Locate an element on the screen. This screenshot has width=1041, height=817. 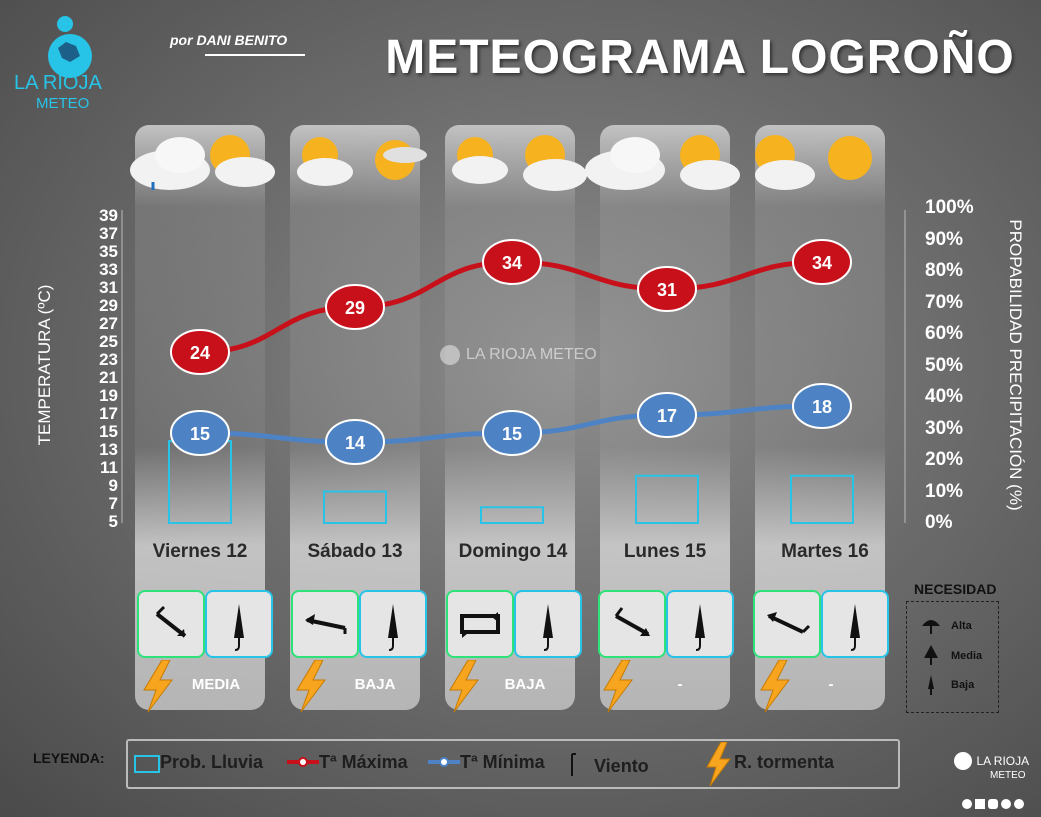
day-label-3: Domingo 14 is located at coordinates (513, 551).